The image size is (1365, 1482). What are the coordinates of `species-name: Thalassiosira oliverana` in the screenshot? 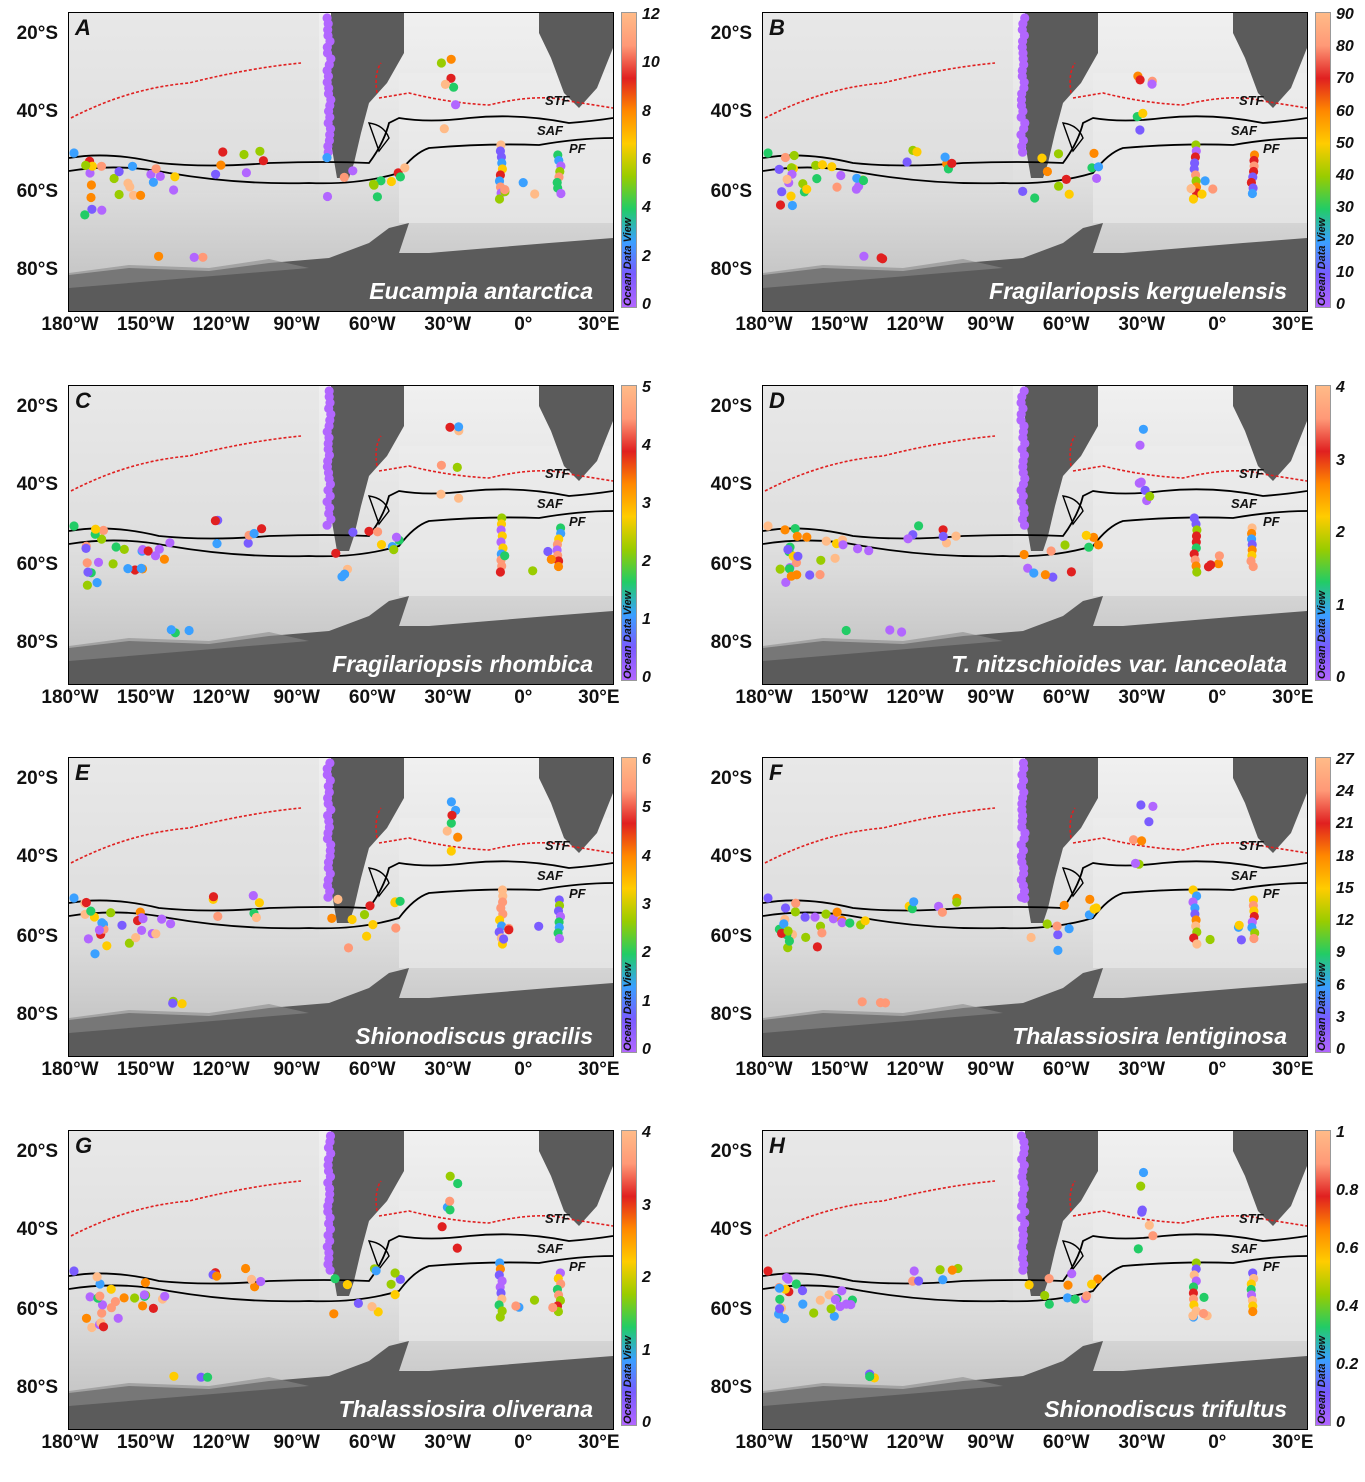 It's located at (465, 1409).